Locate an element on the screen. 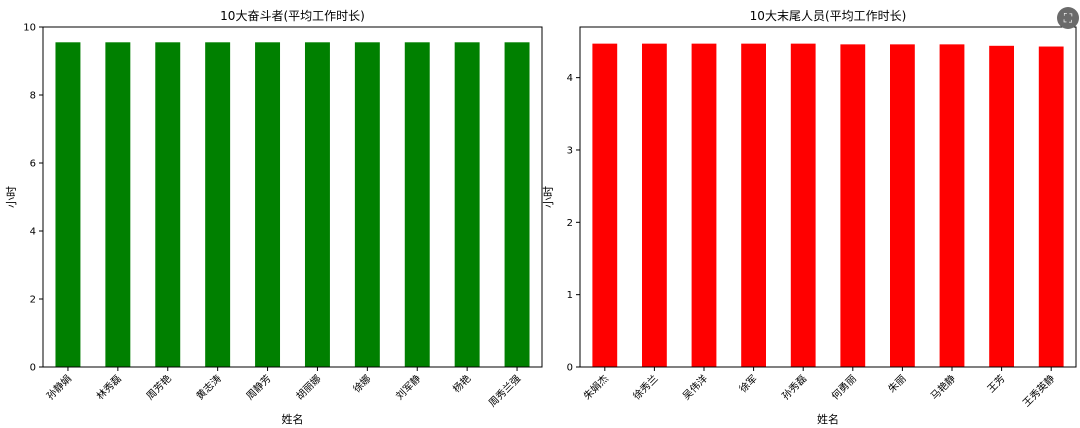 This screenshot has height=428, width=1080. x-tick-label: 徐秀兰 is located at coordinates (645, 387).